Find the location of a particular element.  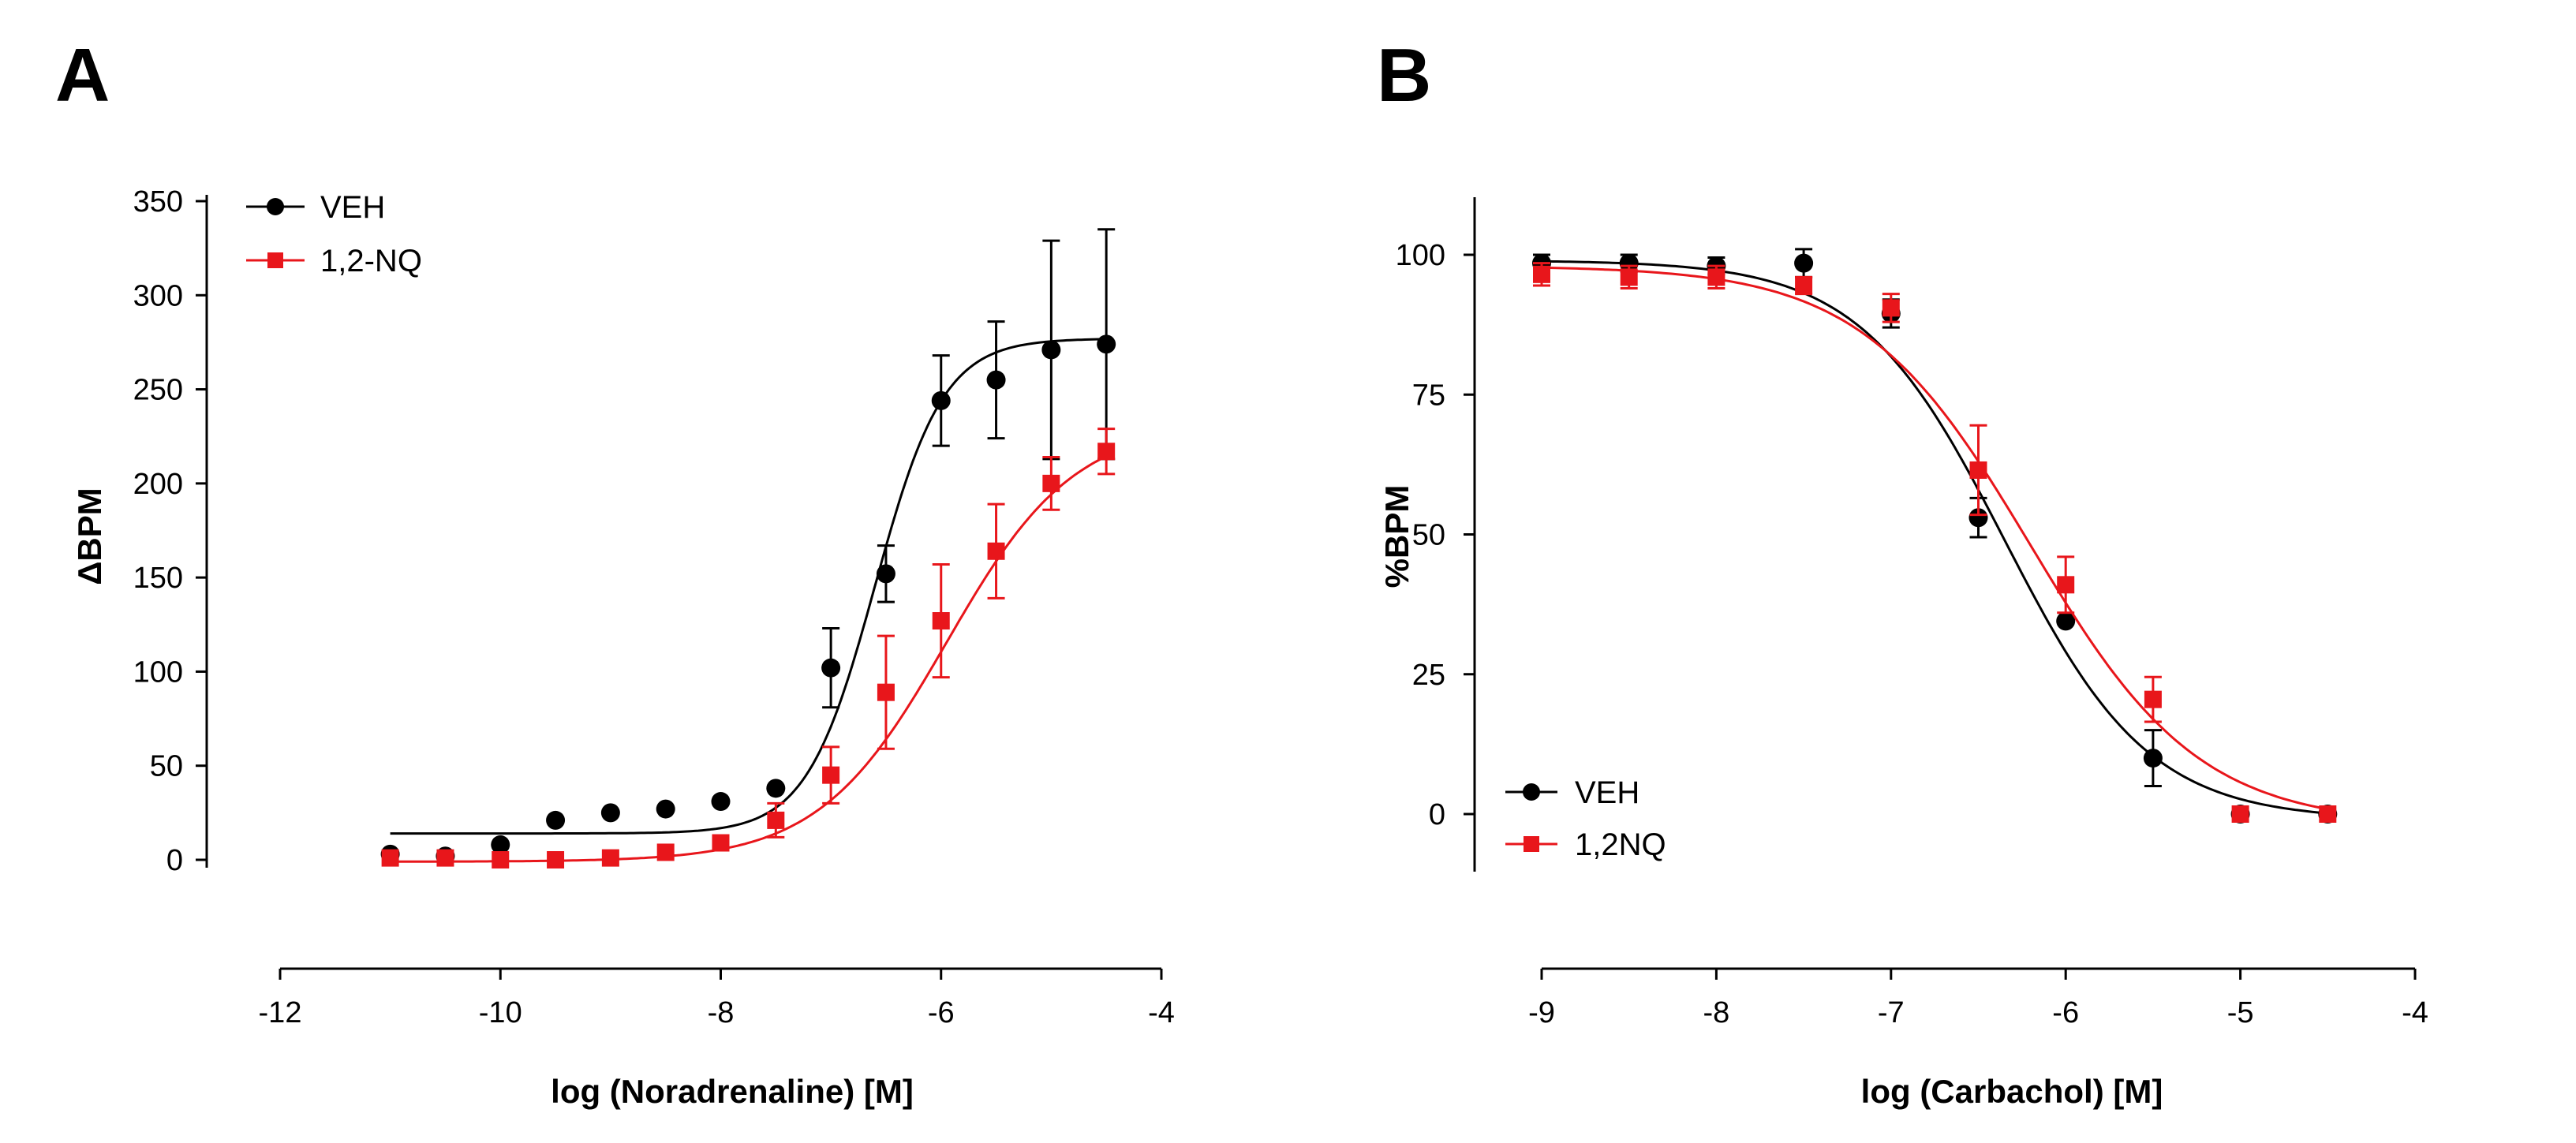

panel-a-veh-fit-curve is located at coordinates (748, 586).